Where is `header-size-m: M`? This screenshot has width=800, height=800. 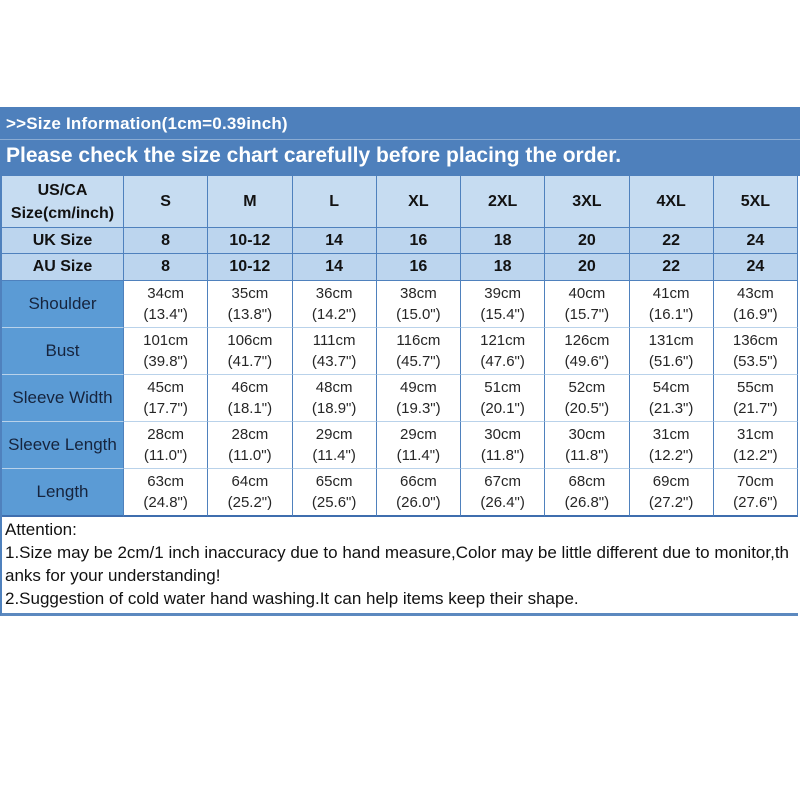
header-size-m: M is located at coordinates (250, 202).